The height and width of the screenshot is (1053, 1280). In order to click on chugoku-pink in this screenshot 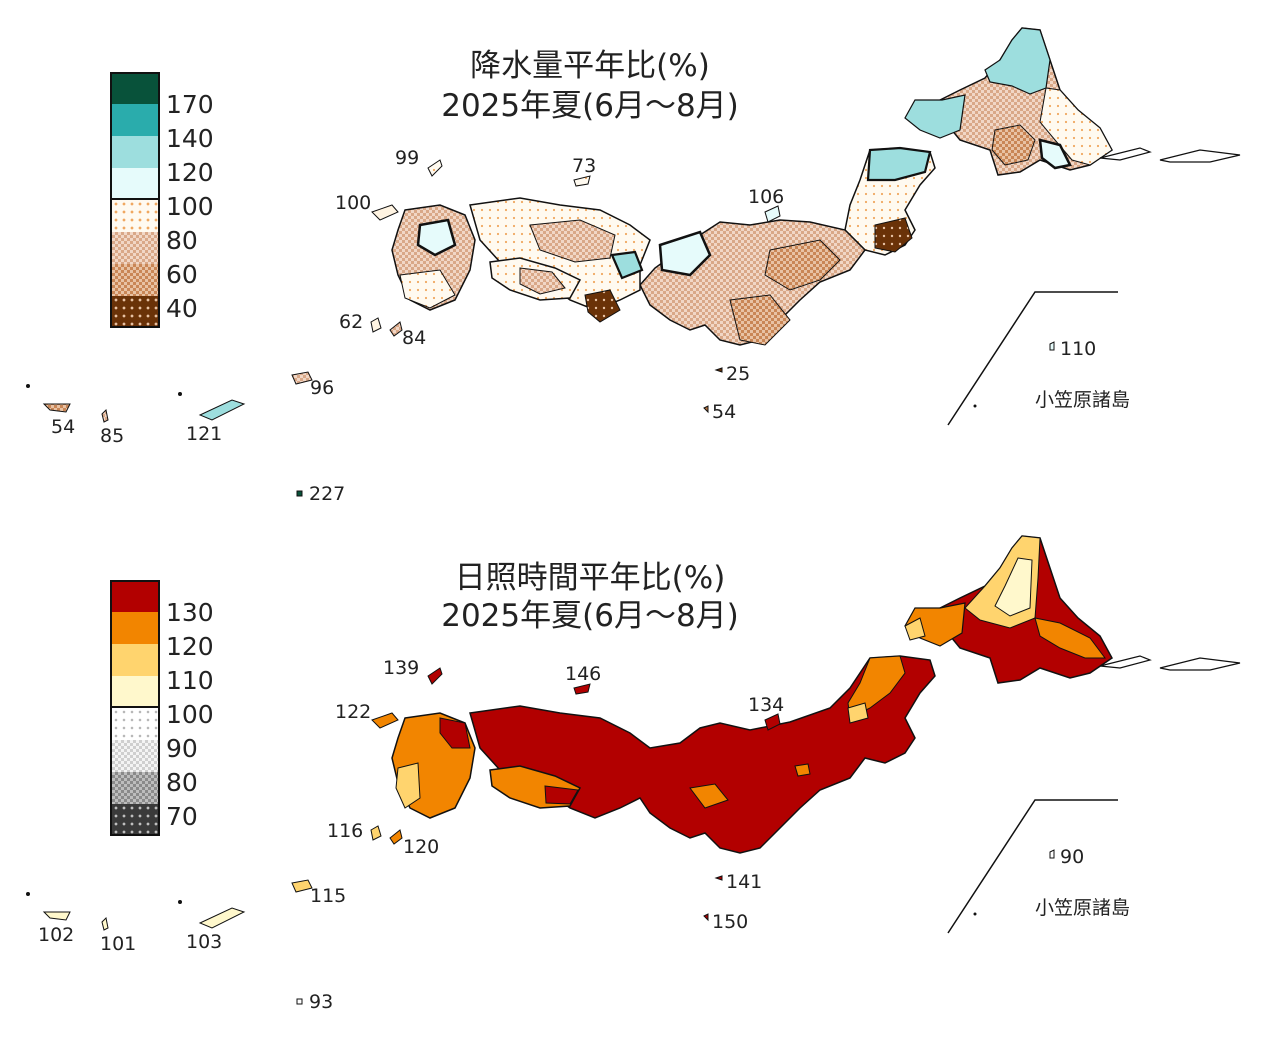, I will do `click(572, 241)`.